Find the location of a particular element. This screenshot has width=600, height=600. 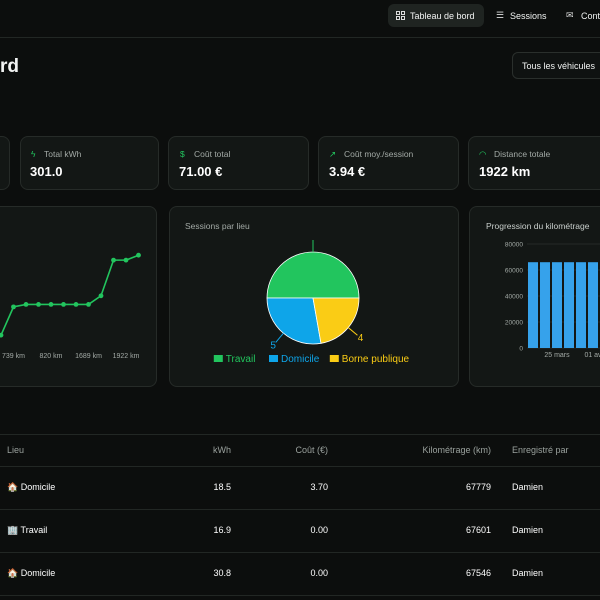

select-label: Tous les véhicules is located at coordinates (558, 66).